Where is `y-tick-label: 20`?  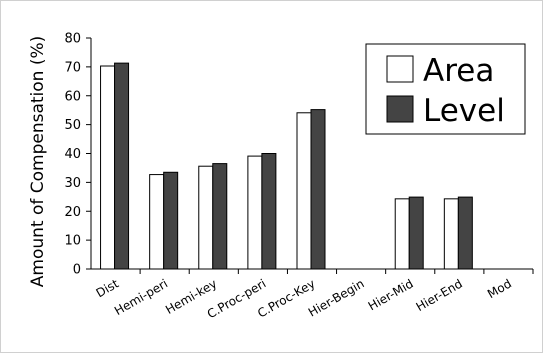
y-tick-label: 20 is located at coordinates (72, 212).